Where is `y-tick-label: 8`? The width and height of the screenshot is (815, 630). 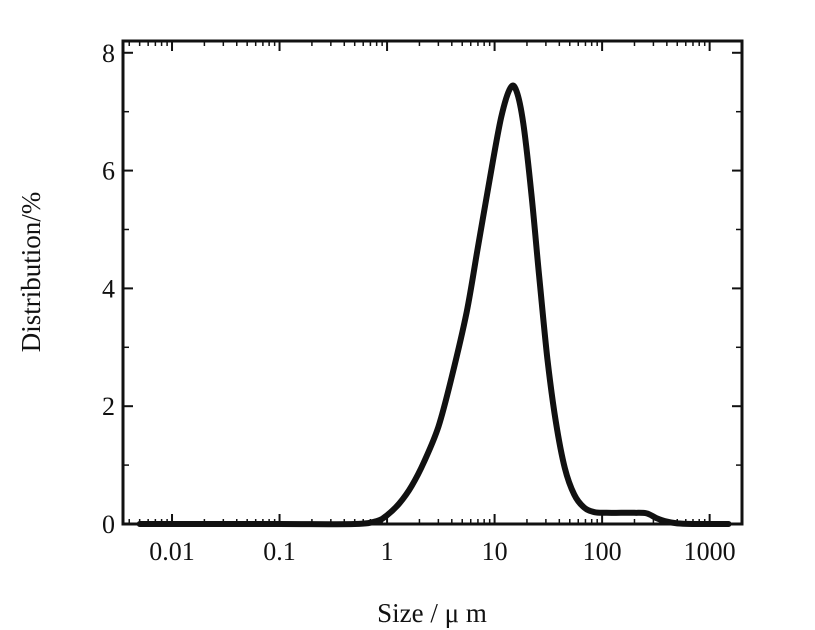
y-tick-label: 8 is located at coordinates (108, 53).